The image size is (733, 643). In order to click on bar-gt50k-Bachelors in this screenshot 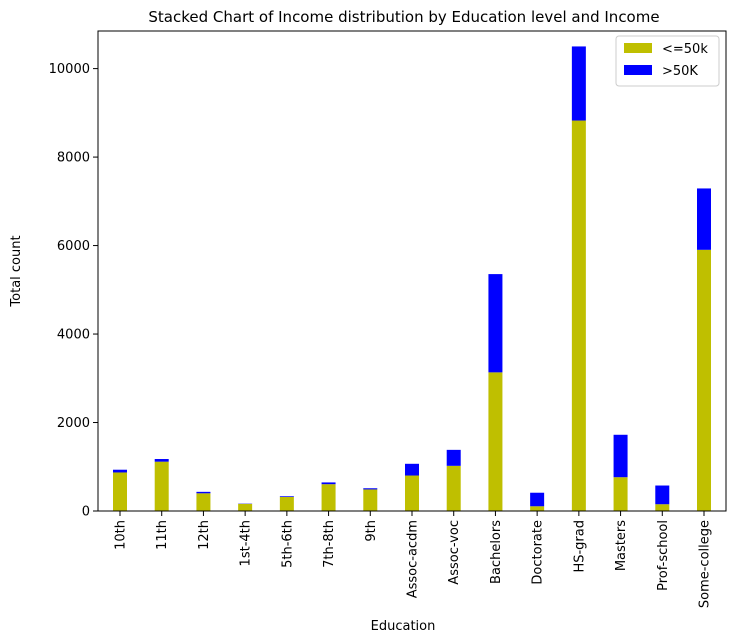, I will do `click(495, 323)`.